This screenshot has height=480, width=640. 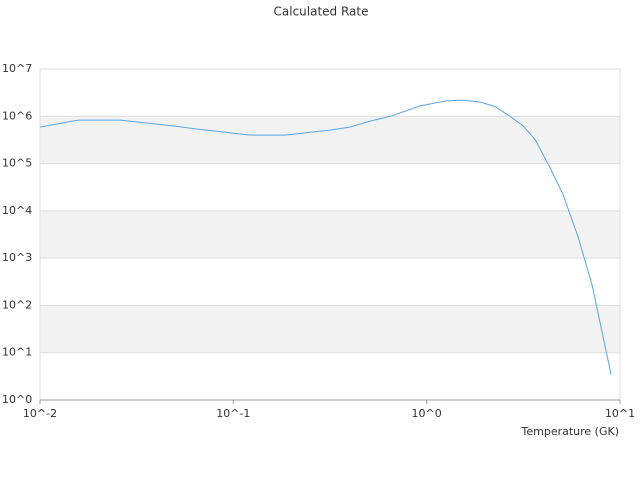 I want to click on x-axis-label: Temperature (GK), so click(x=570, y=431).